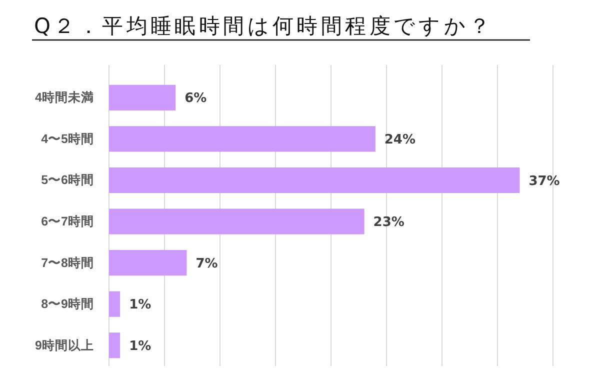 The image size is (593, 391). Describe the element at coordinates (67, 263) in the screenshot. I see `y-tick-label: 7〜8時間` at that location.